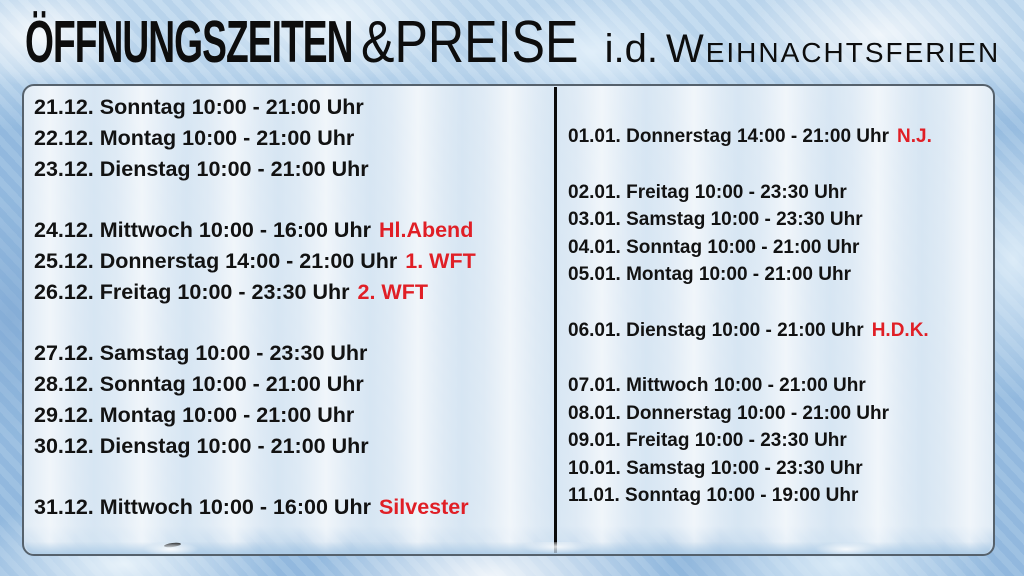 The image size is (1024, 576). What do you see at coordinates (172, 545) in the screenshot?
I see `smudge-mark` at bounding box center [172, 545].